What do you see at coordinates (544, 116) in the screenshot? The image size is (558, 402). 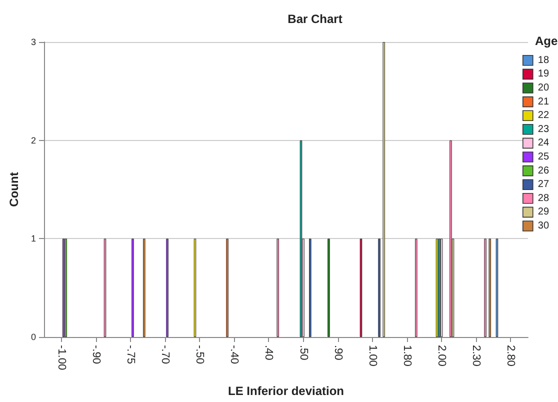 I see `legend-label: 22` at bounding box center [544, 116].